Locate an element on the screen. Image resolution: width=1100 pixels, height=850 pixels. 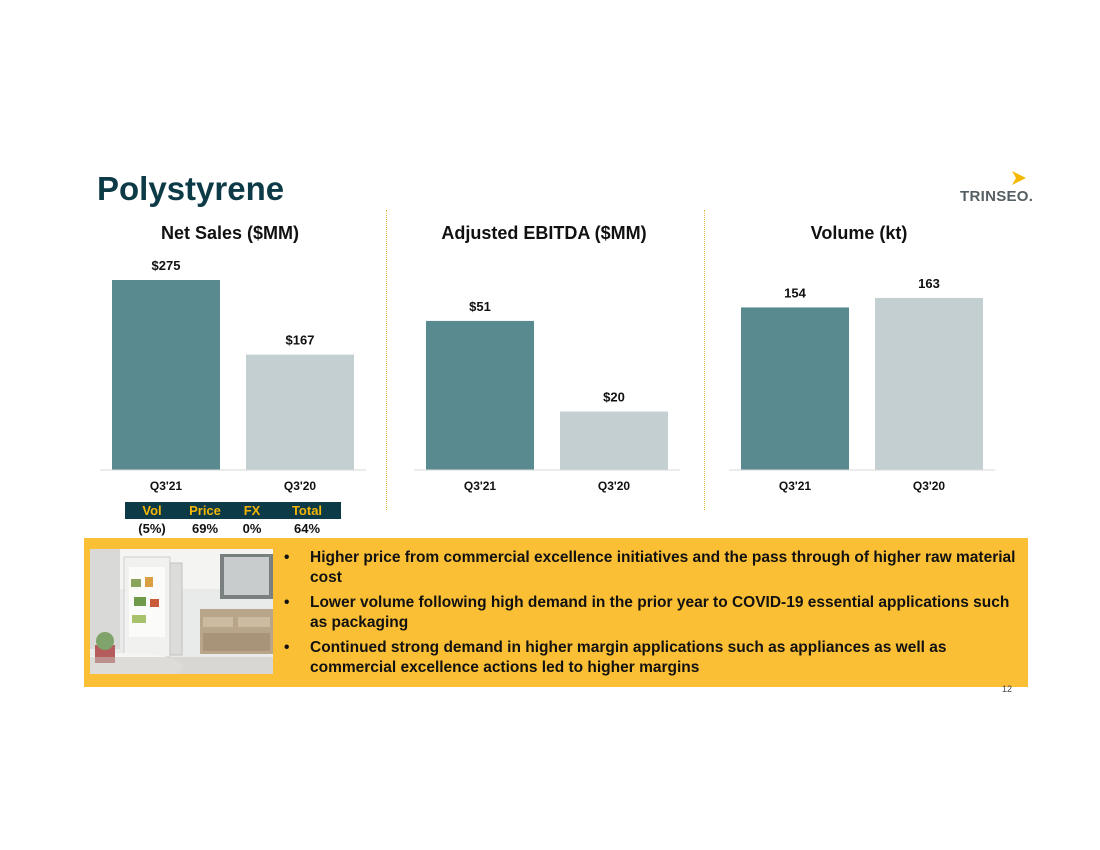
table-cell-fx: 0% is located at coordinates (252, 528).